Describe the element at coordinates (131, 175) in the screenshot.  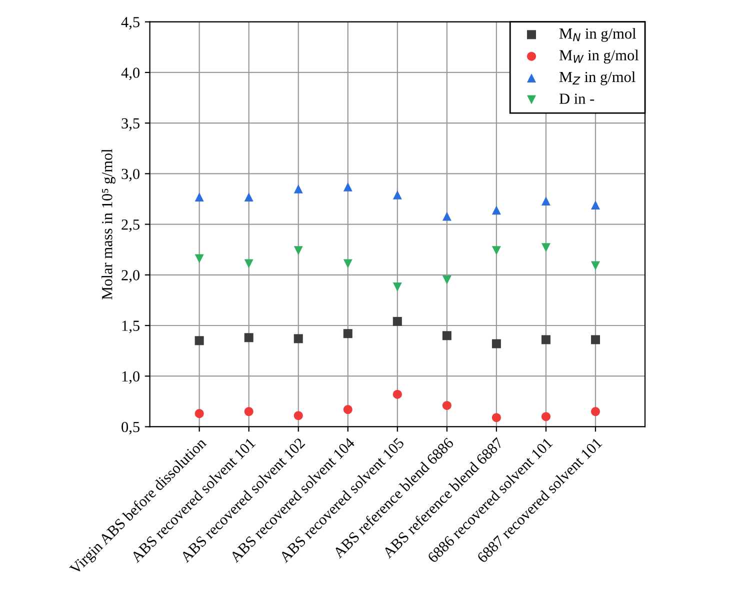
I see `y-tick-label: 3,0` at that location.